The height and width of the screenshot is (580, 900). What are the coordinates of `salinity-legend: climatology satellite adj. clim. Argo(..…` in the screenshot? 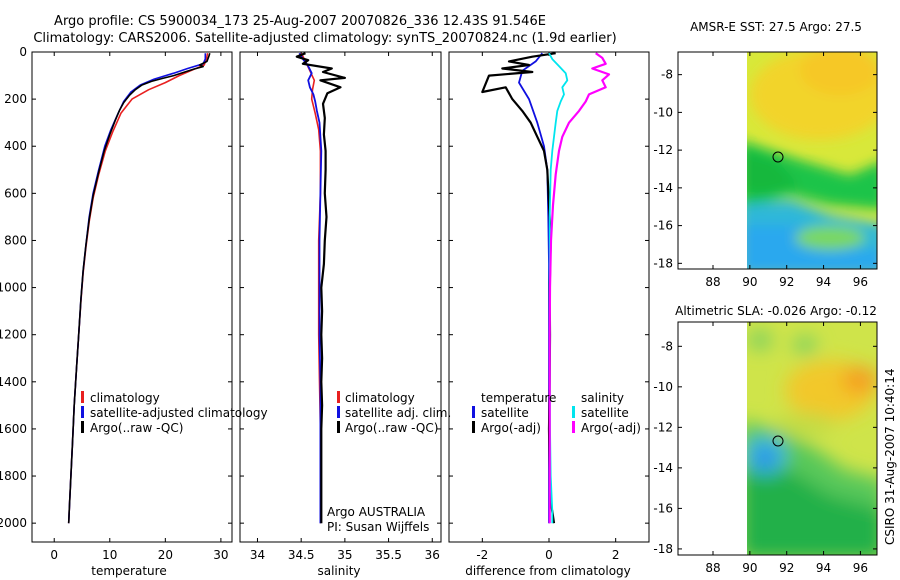 It's located at (389, 462).